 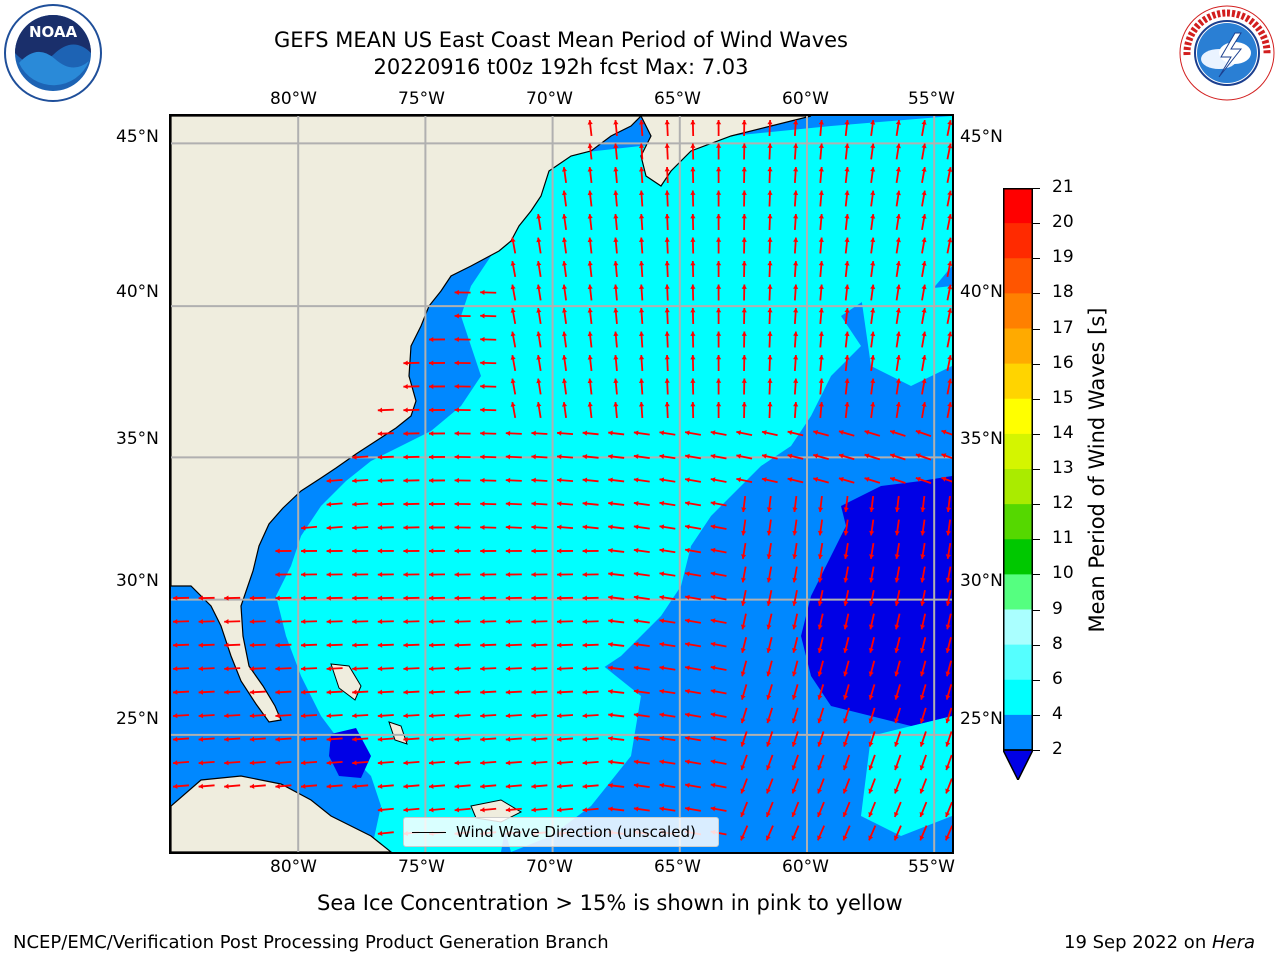 I want to click on lat-label-right-35n: 35°N, so click(x=981, y=439).